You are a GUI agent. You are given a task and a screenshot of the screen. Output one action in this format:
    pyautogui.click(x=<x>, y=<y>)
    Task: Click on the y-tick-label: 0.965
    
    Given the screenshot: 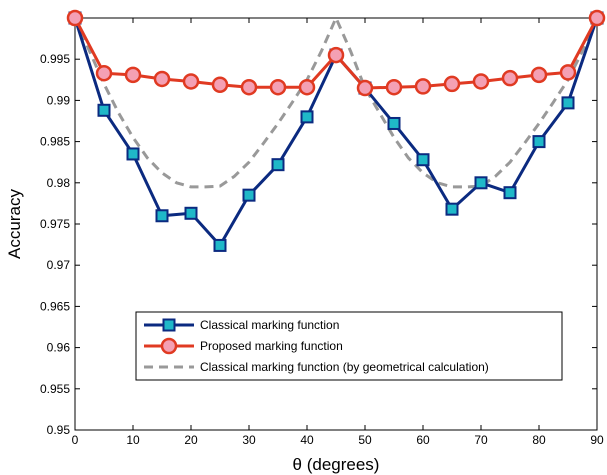 What is the action you would take?
    pyautogui.click(x=55, y=306)
    